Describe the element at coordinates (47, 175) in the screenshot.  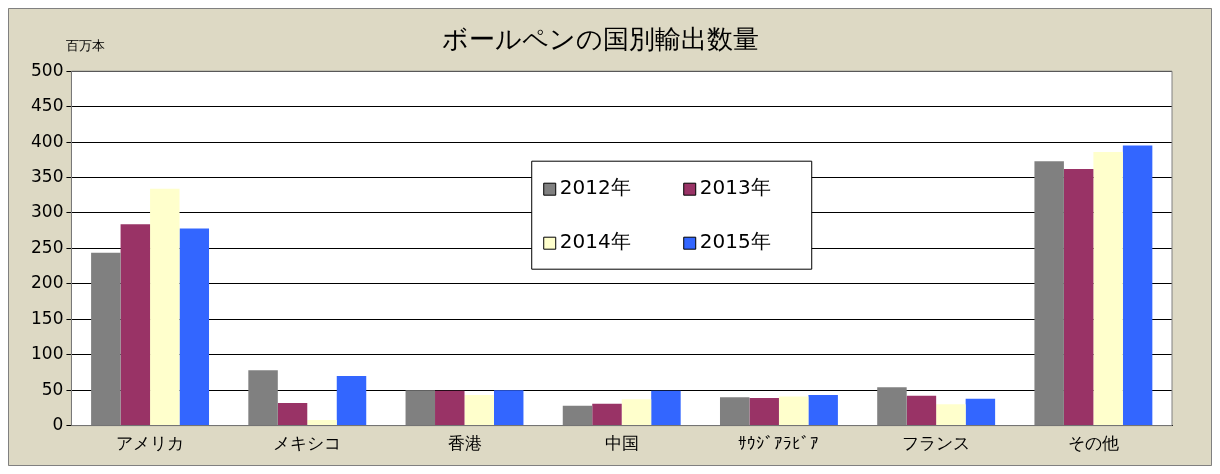
I see `y-tick-label: 350` at that location.